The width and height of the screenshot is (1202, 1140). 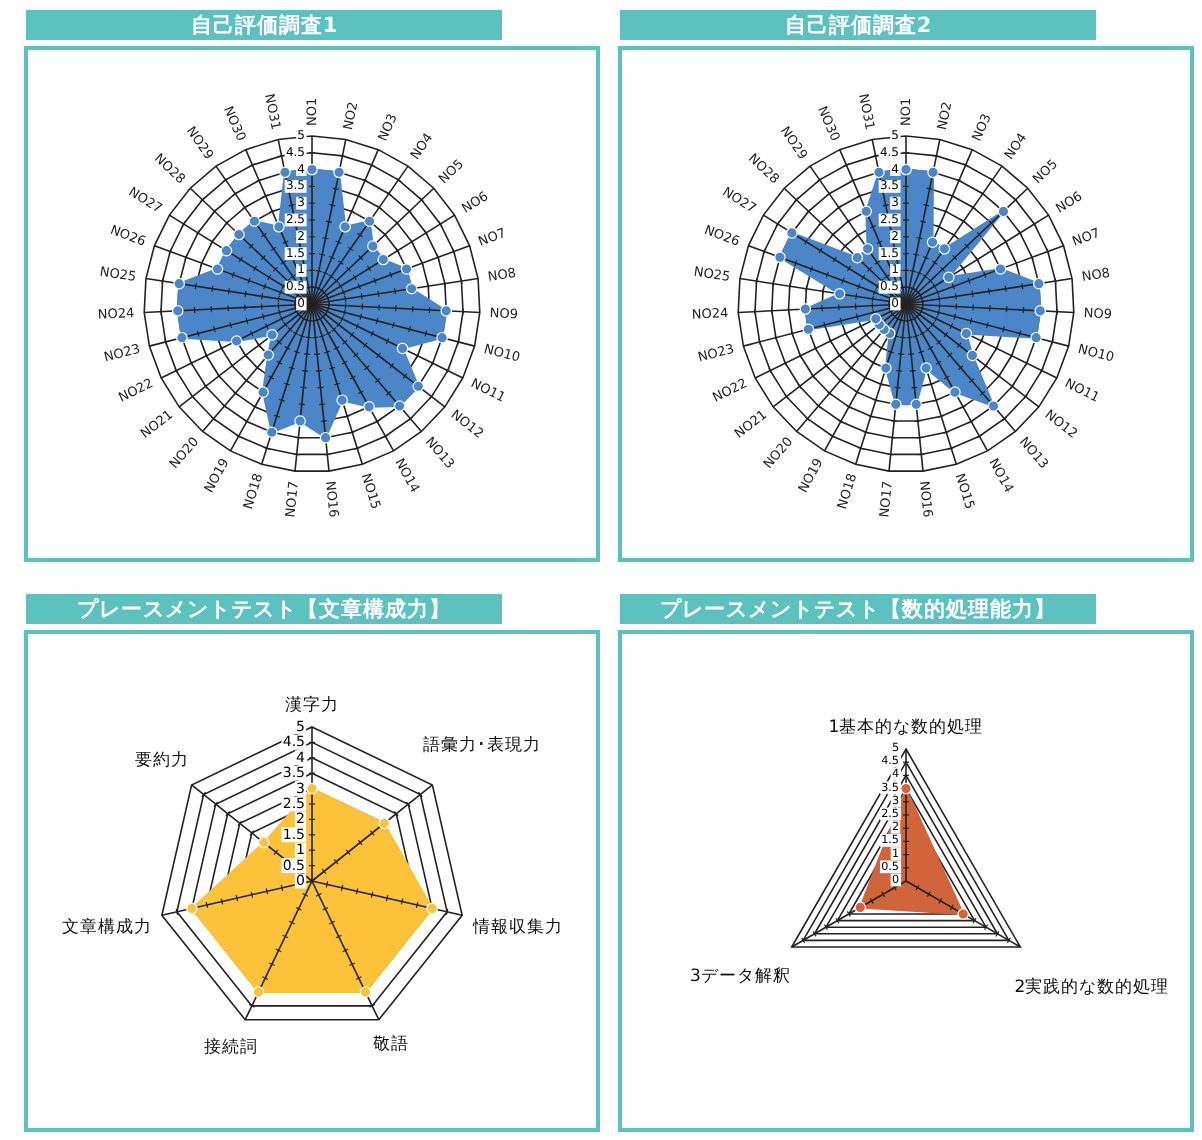 I want to click on spoke-label: 情報収集力, so click(x=517, y=927).